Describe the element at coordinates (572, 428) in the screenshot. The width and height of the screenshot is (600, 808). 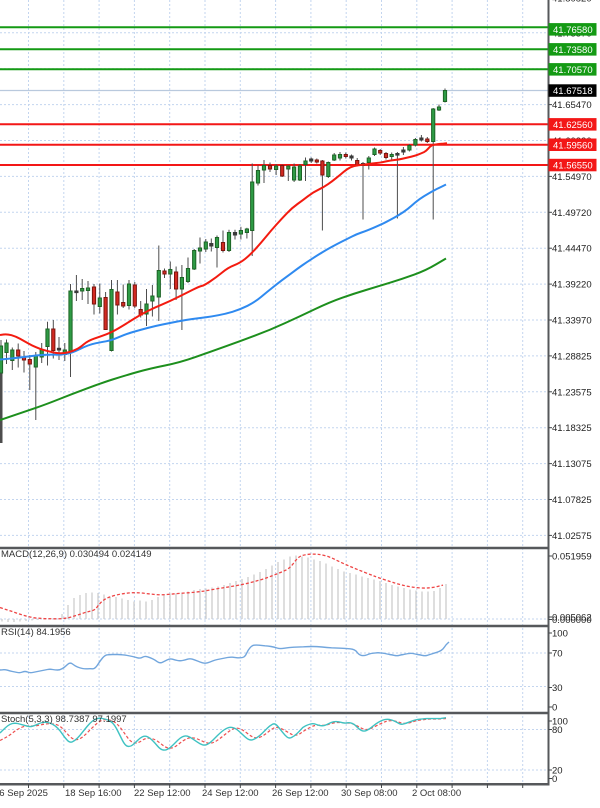
I see `svg-text: 41.18325` at that location.